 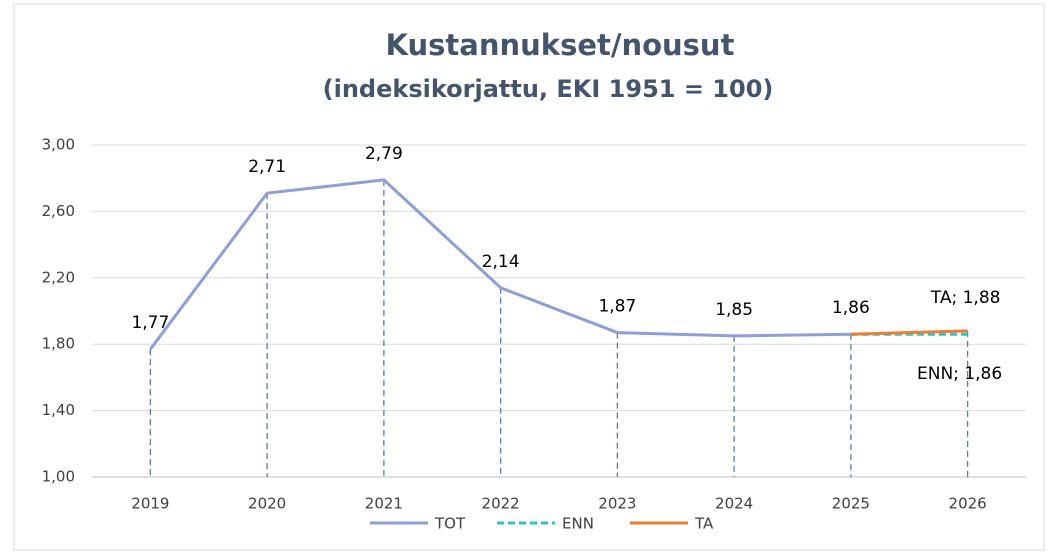 I want to click on x-tick-label: 2026, so click(x=968, y=504).